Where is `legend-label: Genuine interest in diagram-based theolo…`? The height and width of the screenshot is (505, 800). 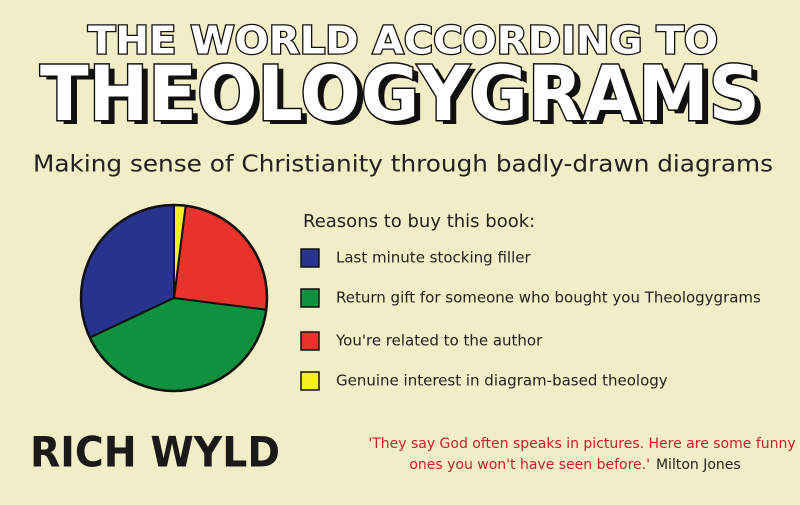 legend-label: Genuine interest in diagram-based theolo… is located at coordinates (502, 381).